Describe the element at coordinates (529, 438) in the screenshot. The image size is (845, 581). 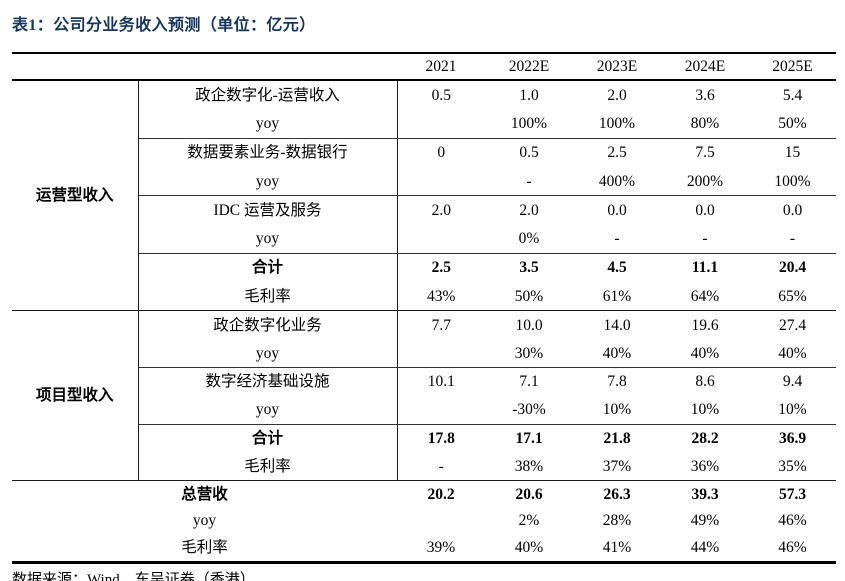
I see `cell-value: 17.1` at that location.